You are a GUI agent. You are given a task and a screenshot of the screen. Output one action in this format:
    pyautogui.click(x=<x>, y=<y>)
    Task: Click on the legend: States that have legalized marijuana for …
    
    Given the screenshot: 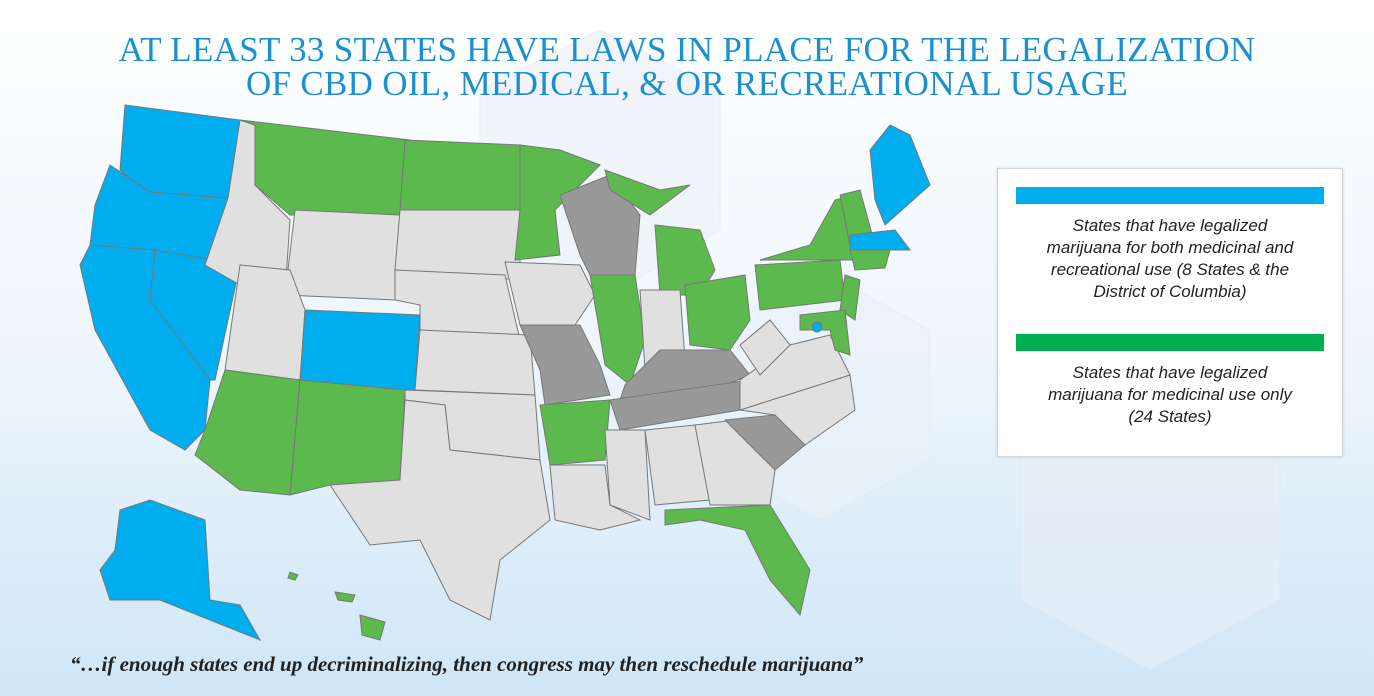 What is the action you would take?
    pyautogui.click(x=1170, y=312)
    